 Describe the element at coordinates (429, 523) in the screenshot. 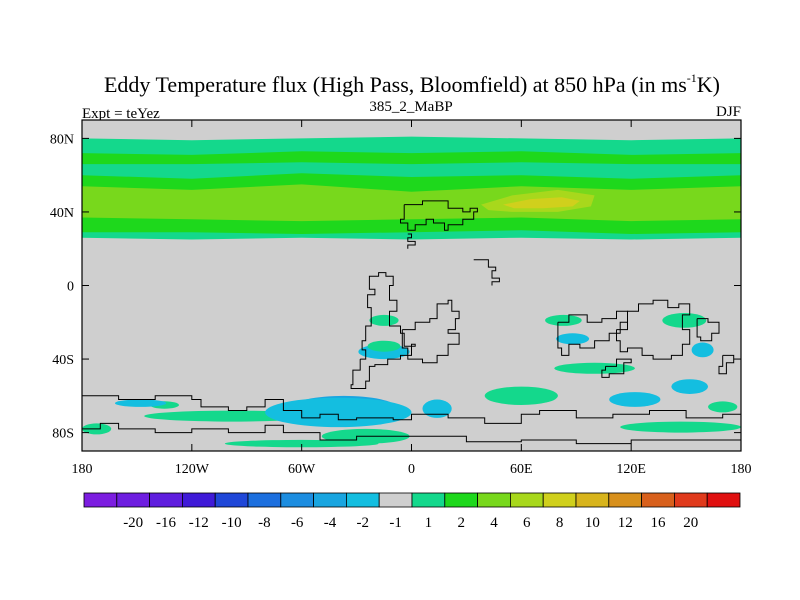

I see `colorbar-label-9: 1` at that location.